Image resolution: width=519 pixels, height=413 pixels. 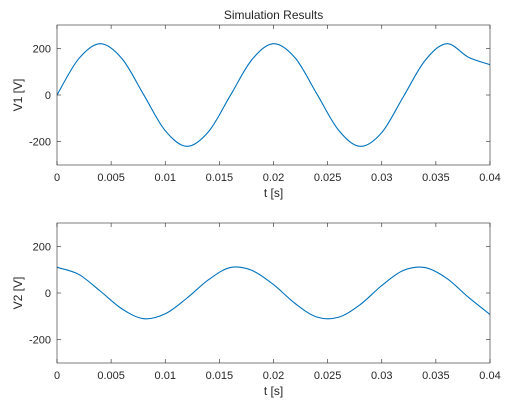 I want to click on y-axis-label: V2 [V], so click(x=18, y=293).